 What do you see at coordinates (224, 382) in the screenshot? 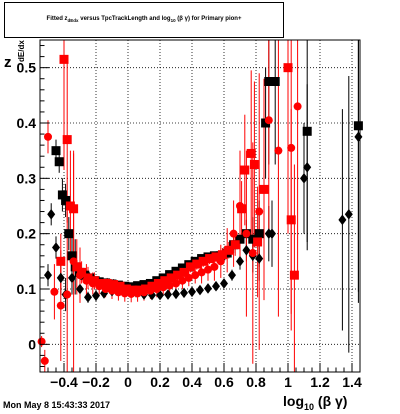
I see `x-tick-label: 0.6` at bounding box center [224, 382].